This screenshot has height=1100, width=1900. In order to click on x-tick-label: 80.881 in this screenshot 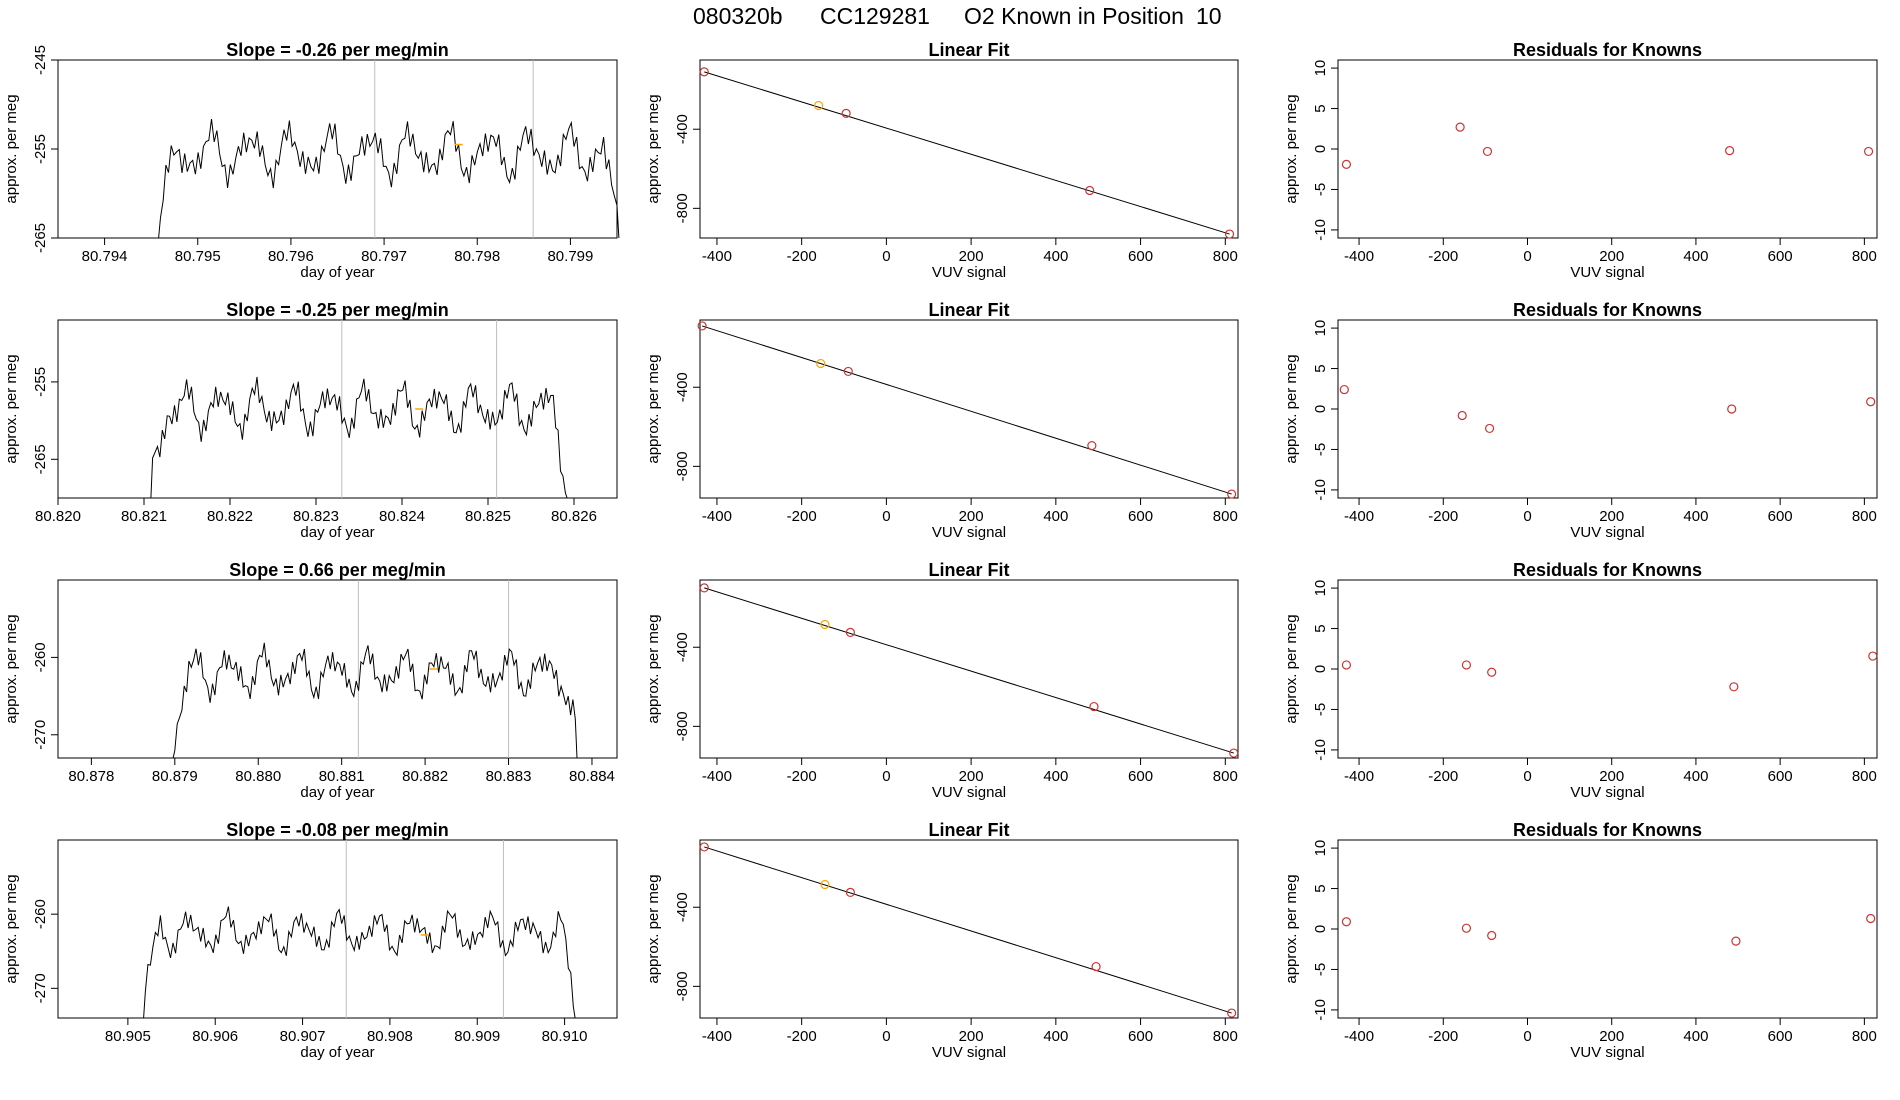, I will do `click(342, 776)`.